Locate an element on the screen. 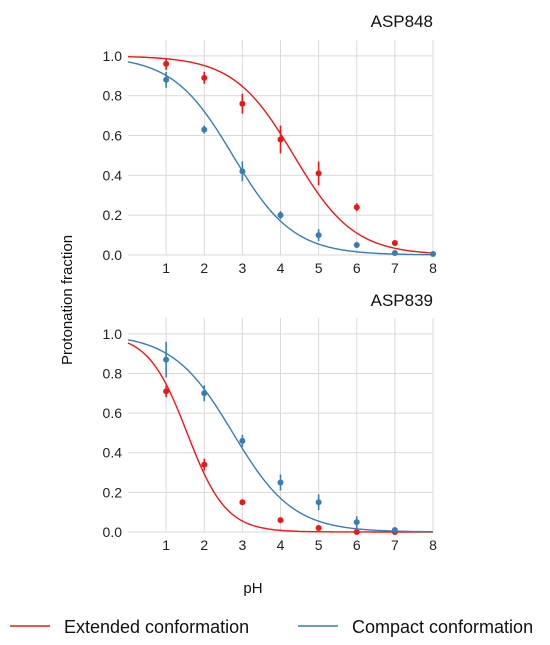 The image size is (550, 645). panel-title: ASP839 is located at coordinates (402, 300).